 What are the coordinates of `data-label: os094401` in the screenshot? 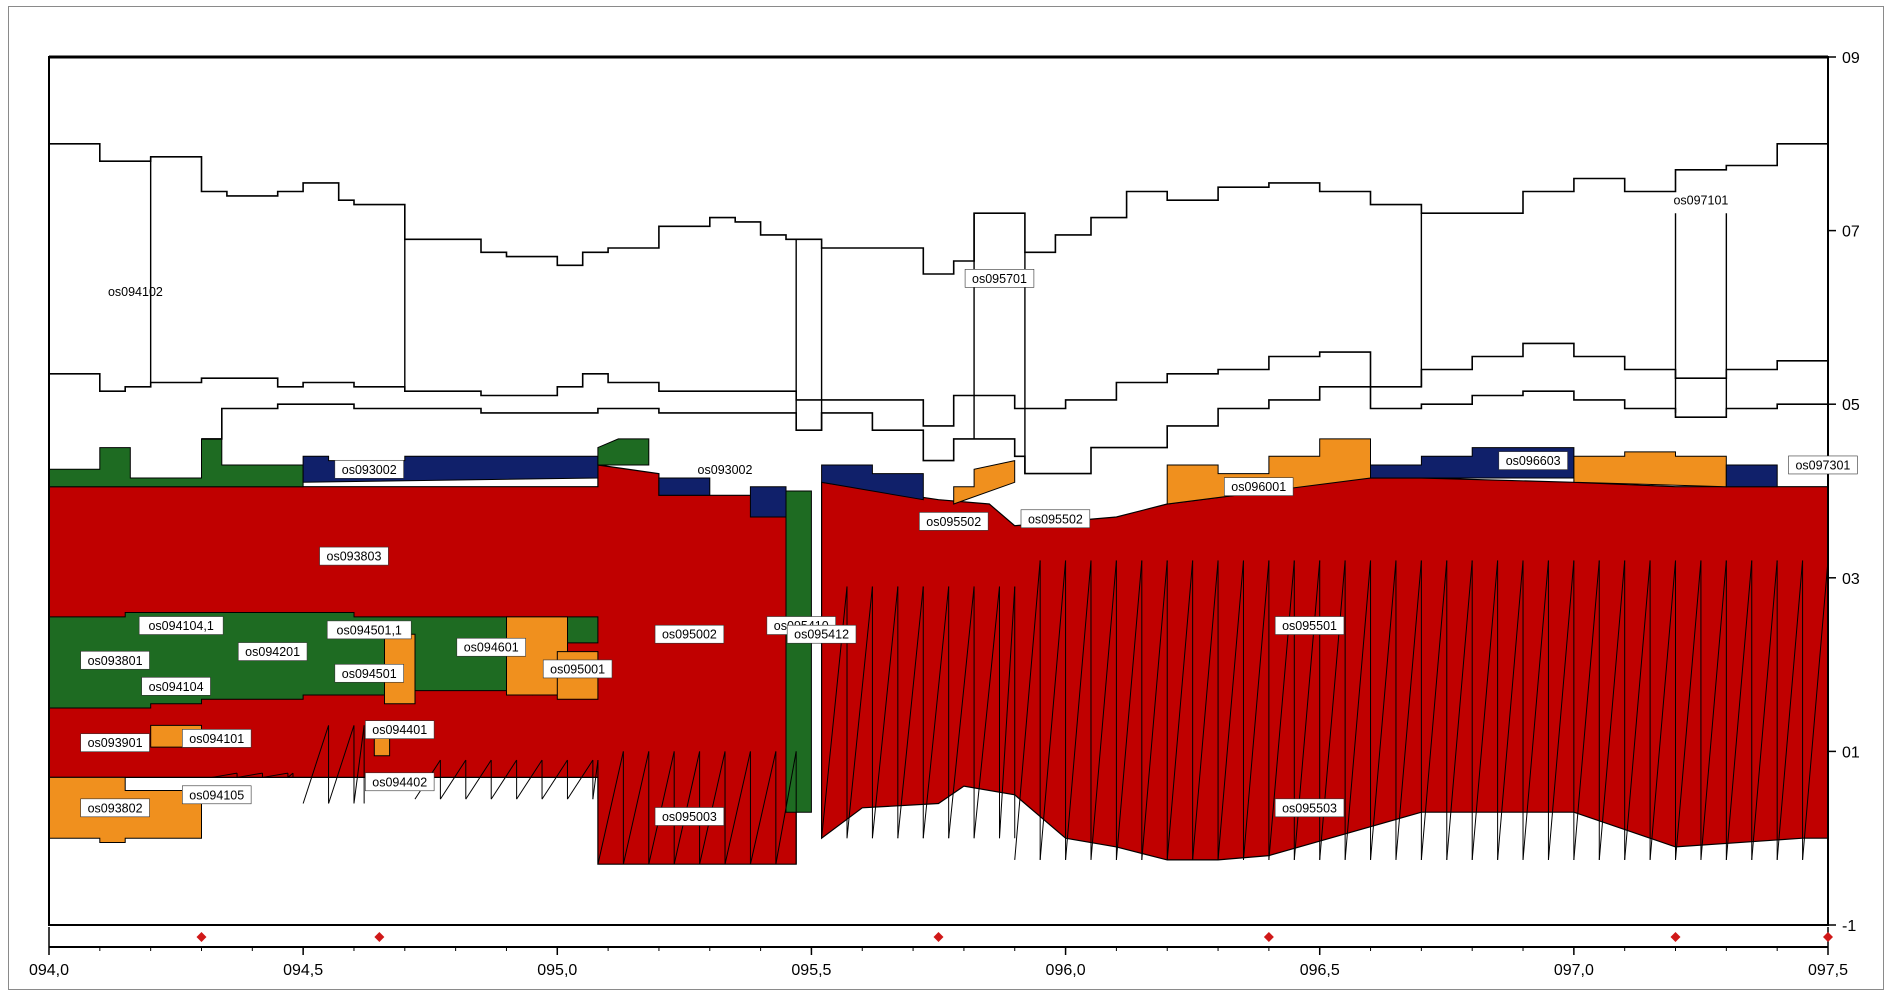 It's located at (399, 730).